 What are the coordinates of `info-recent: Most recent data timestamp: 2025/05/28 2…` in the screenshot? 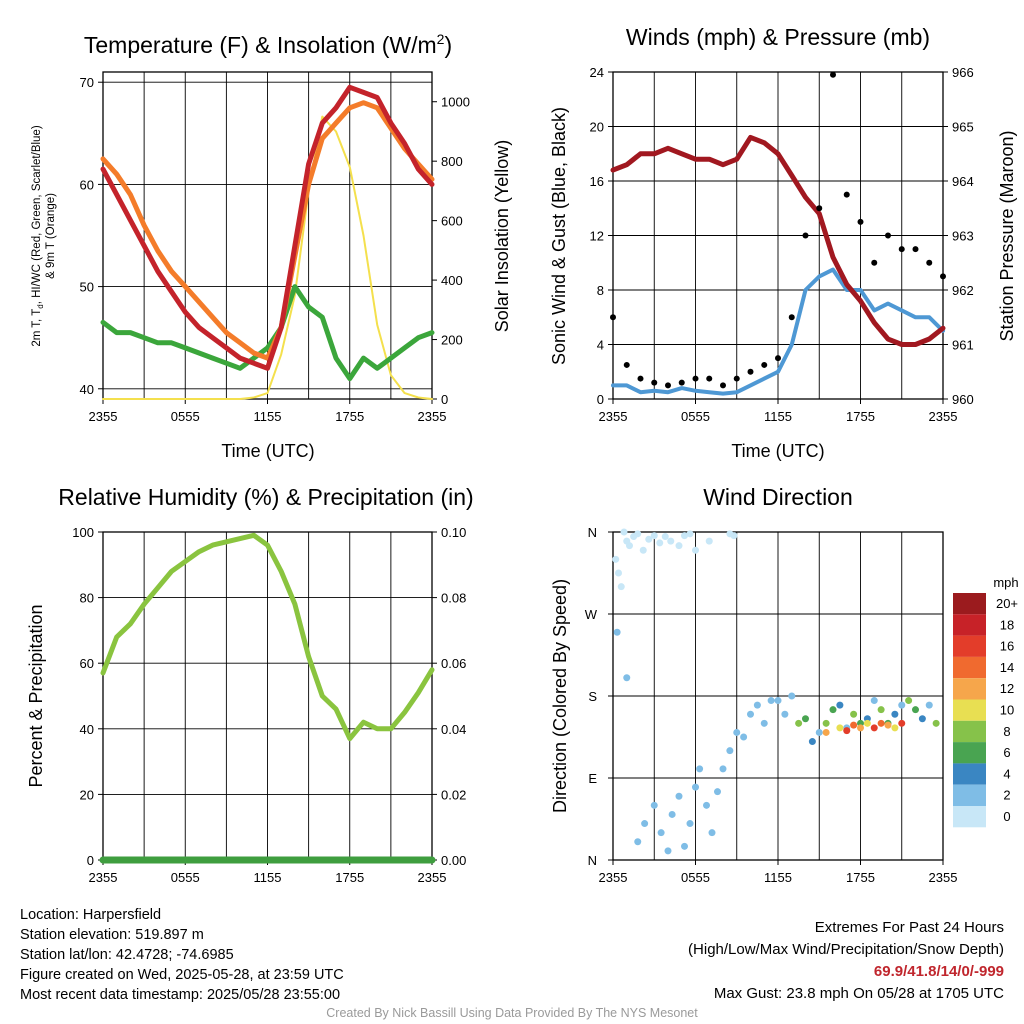 It's located at (180, 995).